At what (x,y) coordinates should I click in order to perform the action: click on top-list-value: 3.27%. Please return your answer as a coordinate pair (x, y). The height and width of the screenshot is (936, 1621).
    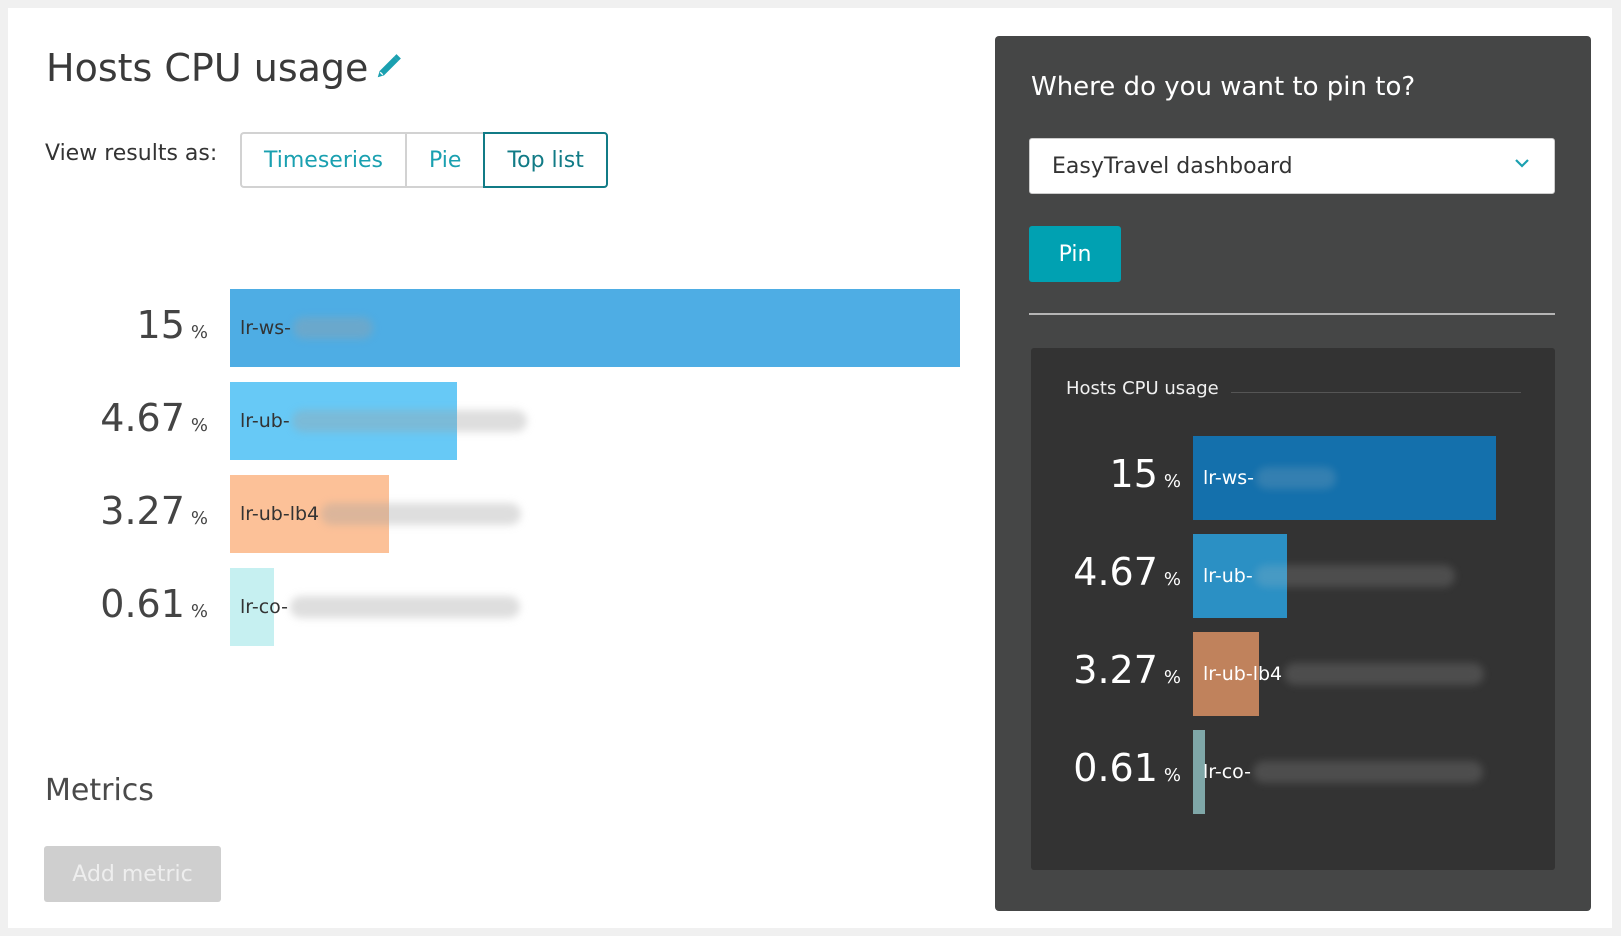
    Looking at the image, I should click on (108, 514).